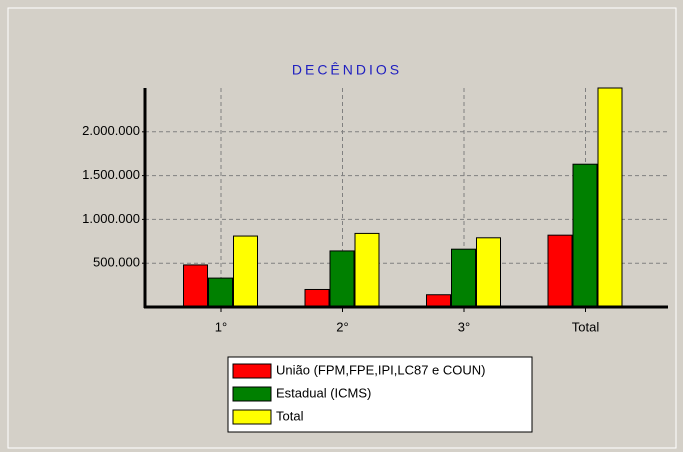 This screenshot has height=452, width=683. Describe the element at coordinates (221, 326) in the screenshot. I see `x-tick-label: 1°` at that location.